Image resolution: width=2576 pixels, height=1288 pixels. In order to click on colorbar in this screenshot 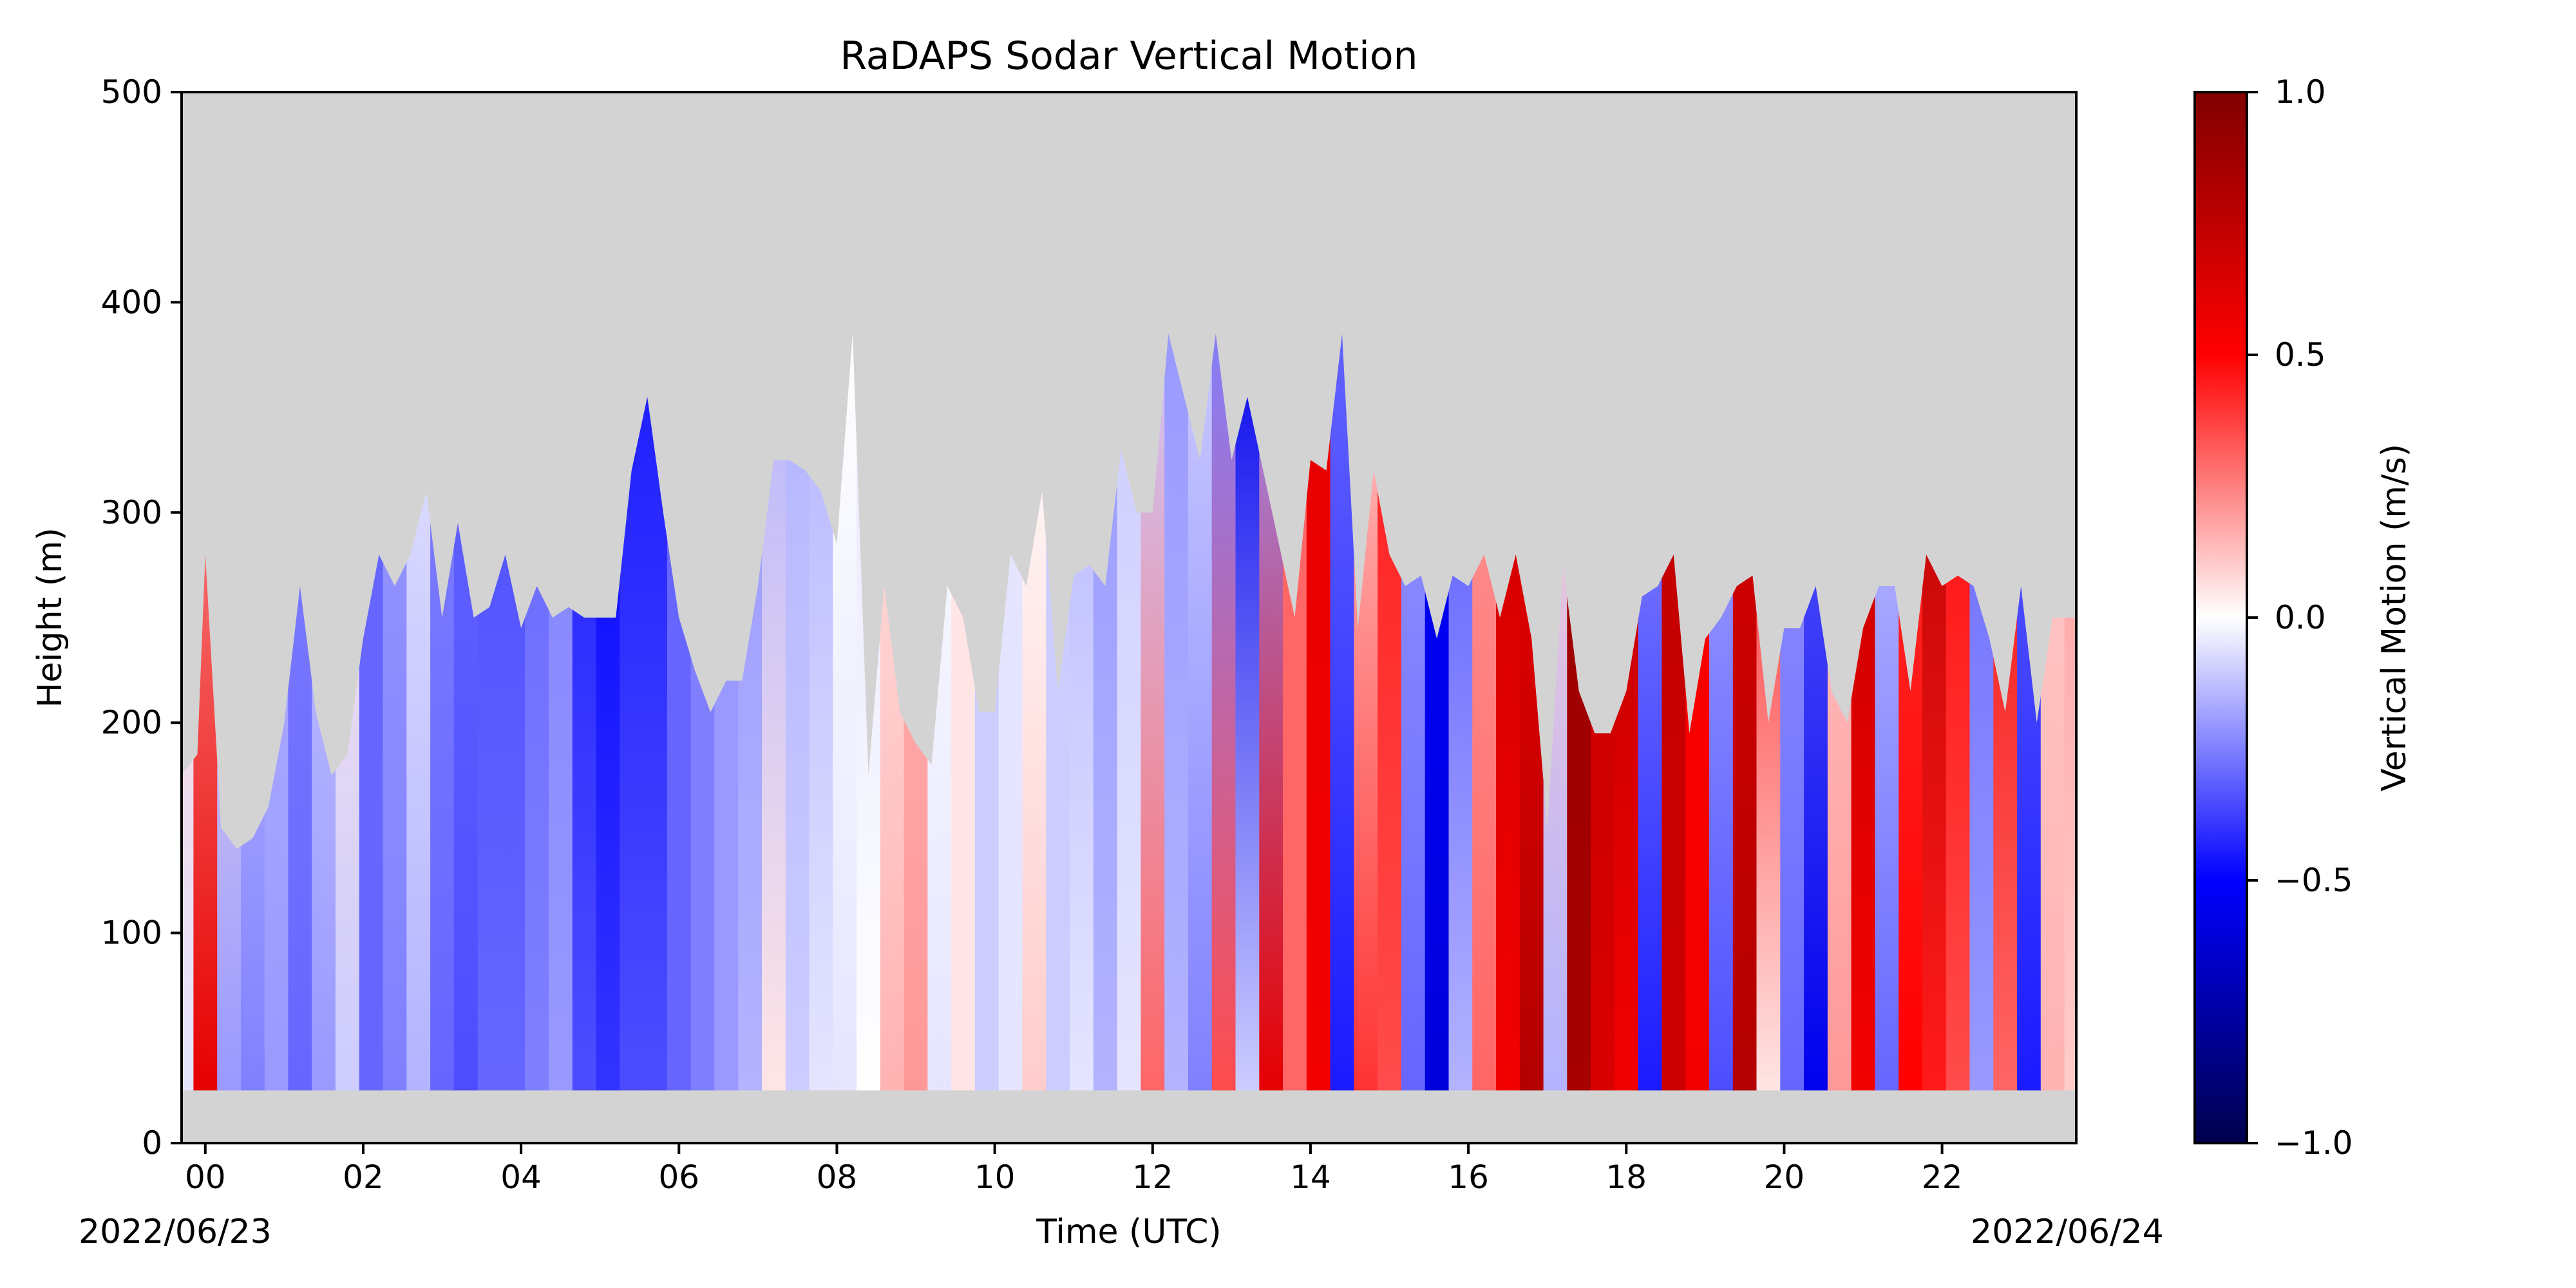, I will do `click(2220, 618)`.